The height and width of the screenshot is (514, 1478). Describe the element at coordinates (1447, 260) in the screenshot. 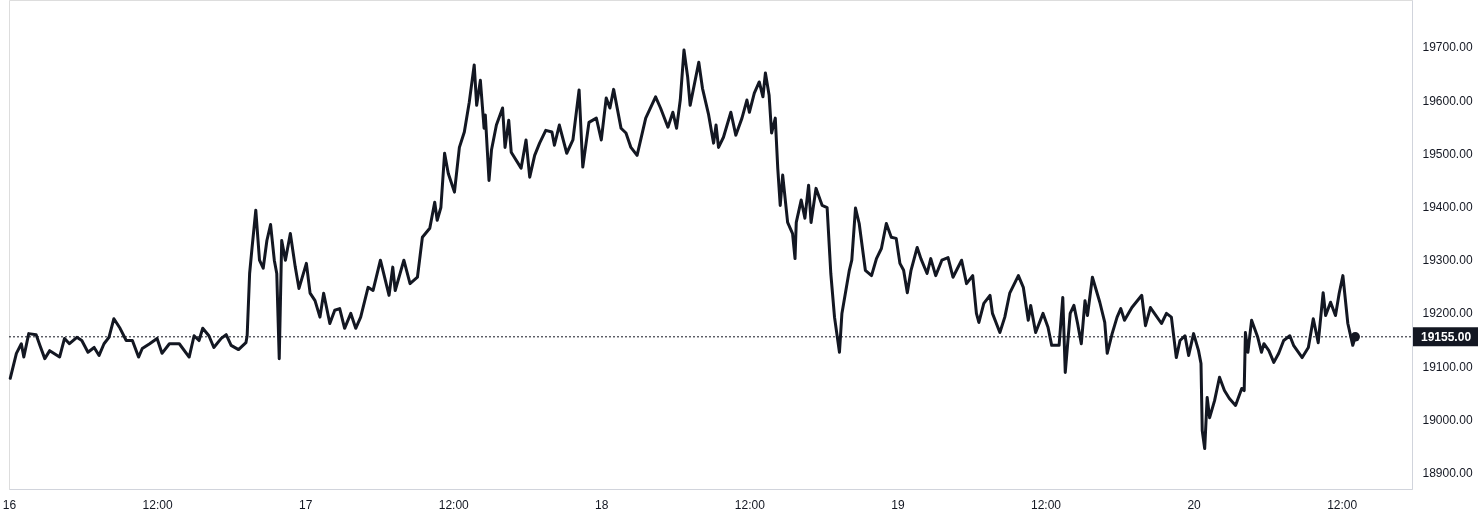

I see `y-tick-label: 19300.00` at that location.